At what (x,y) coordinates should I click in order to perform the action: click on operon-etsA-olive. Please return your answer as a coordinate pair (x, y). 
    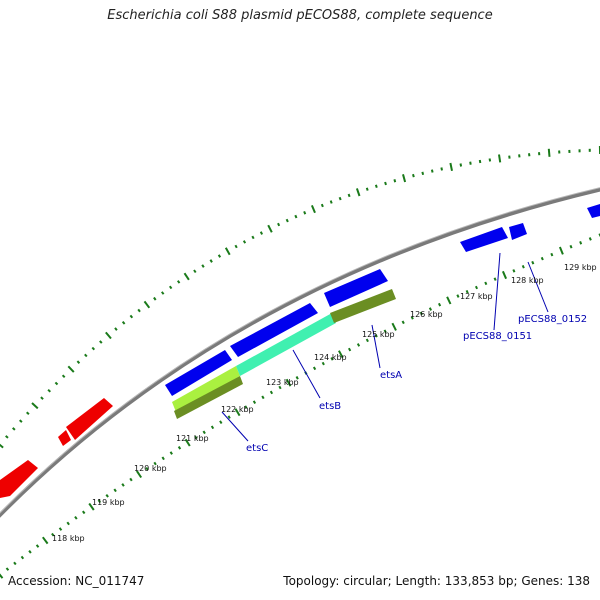
    Looking at the image, I should click on (363, 306).